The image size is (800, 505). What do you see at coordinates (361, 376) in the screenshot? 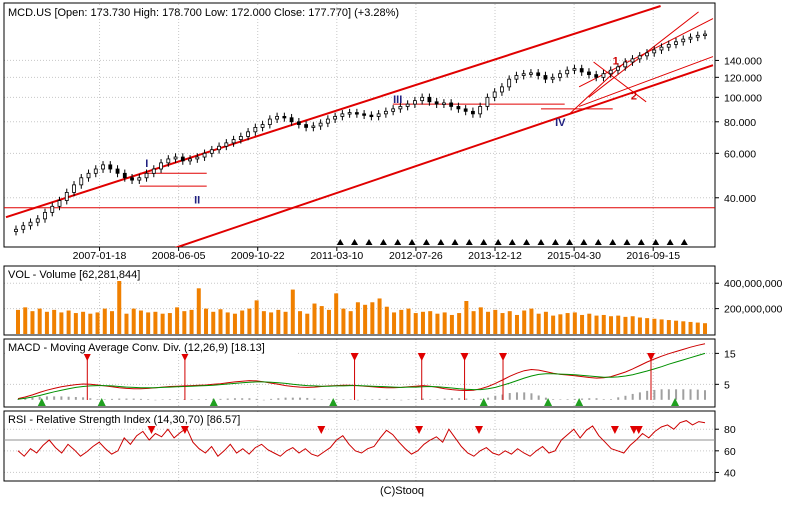
I see `macd-signal-line` at bounding box center [361, 376].